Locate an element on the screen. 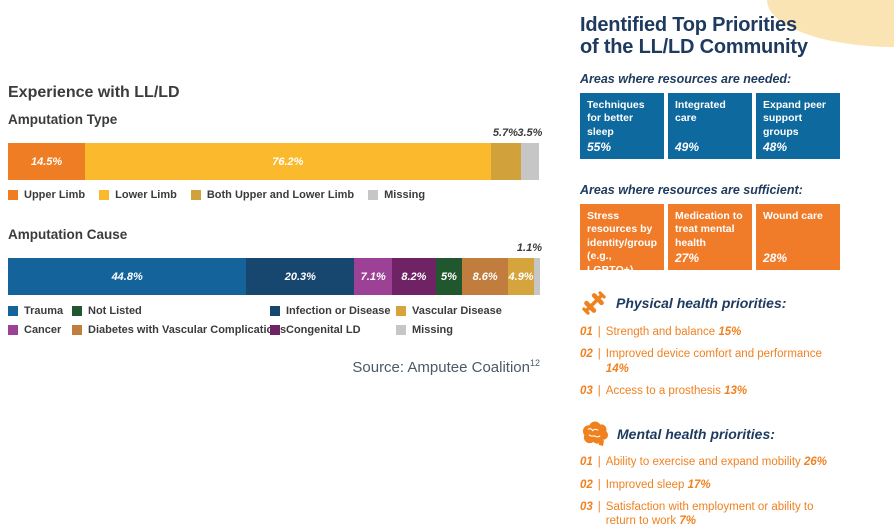 Image resolution: width=894 pixels, height=529 pixels. priority-box-value: 55% is located at coordinates (599, 146).